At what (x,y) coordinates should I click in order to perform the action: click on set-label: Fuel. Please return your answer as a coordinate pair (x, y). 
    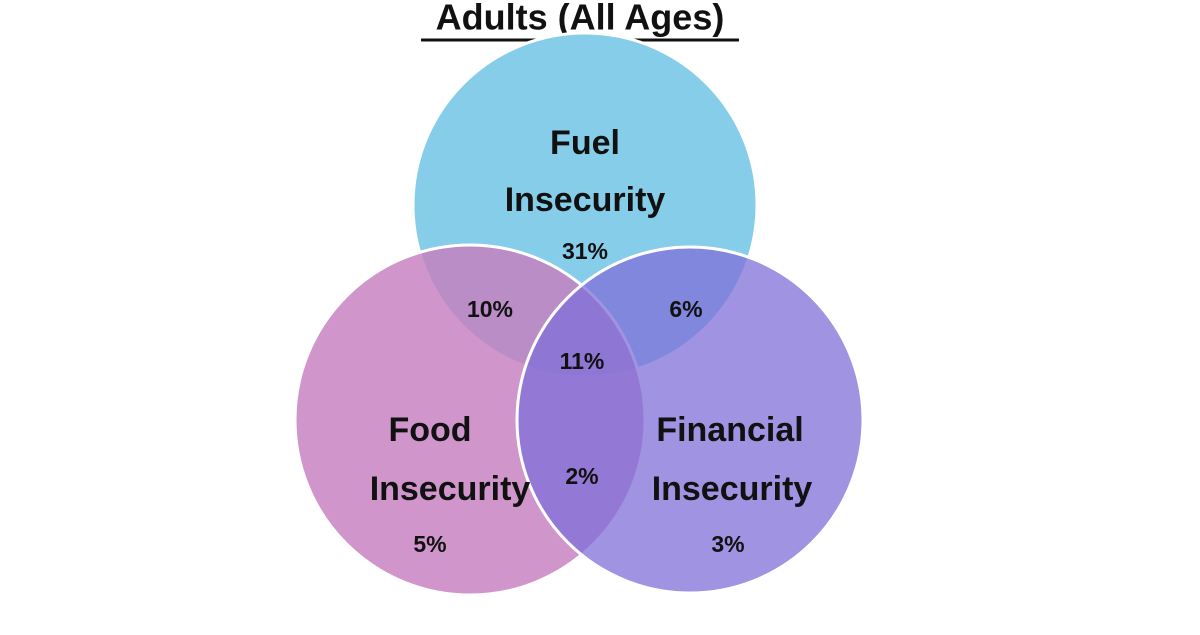
    Looking at the image, I should click on (585, 143).